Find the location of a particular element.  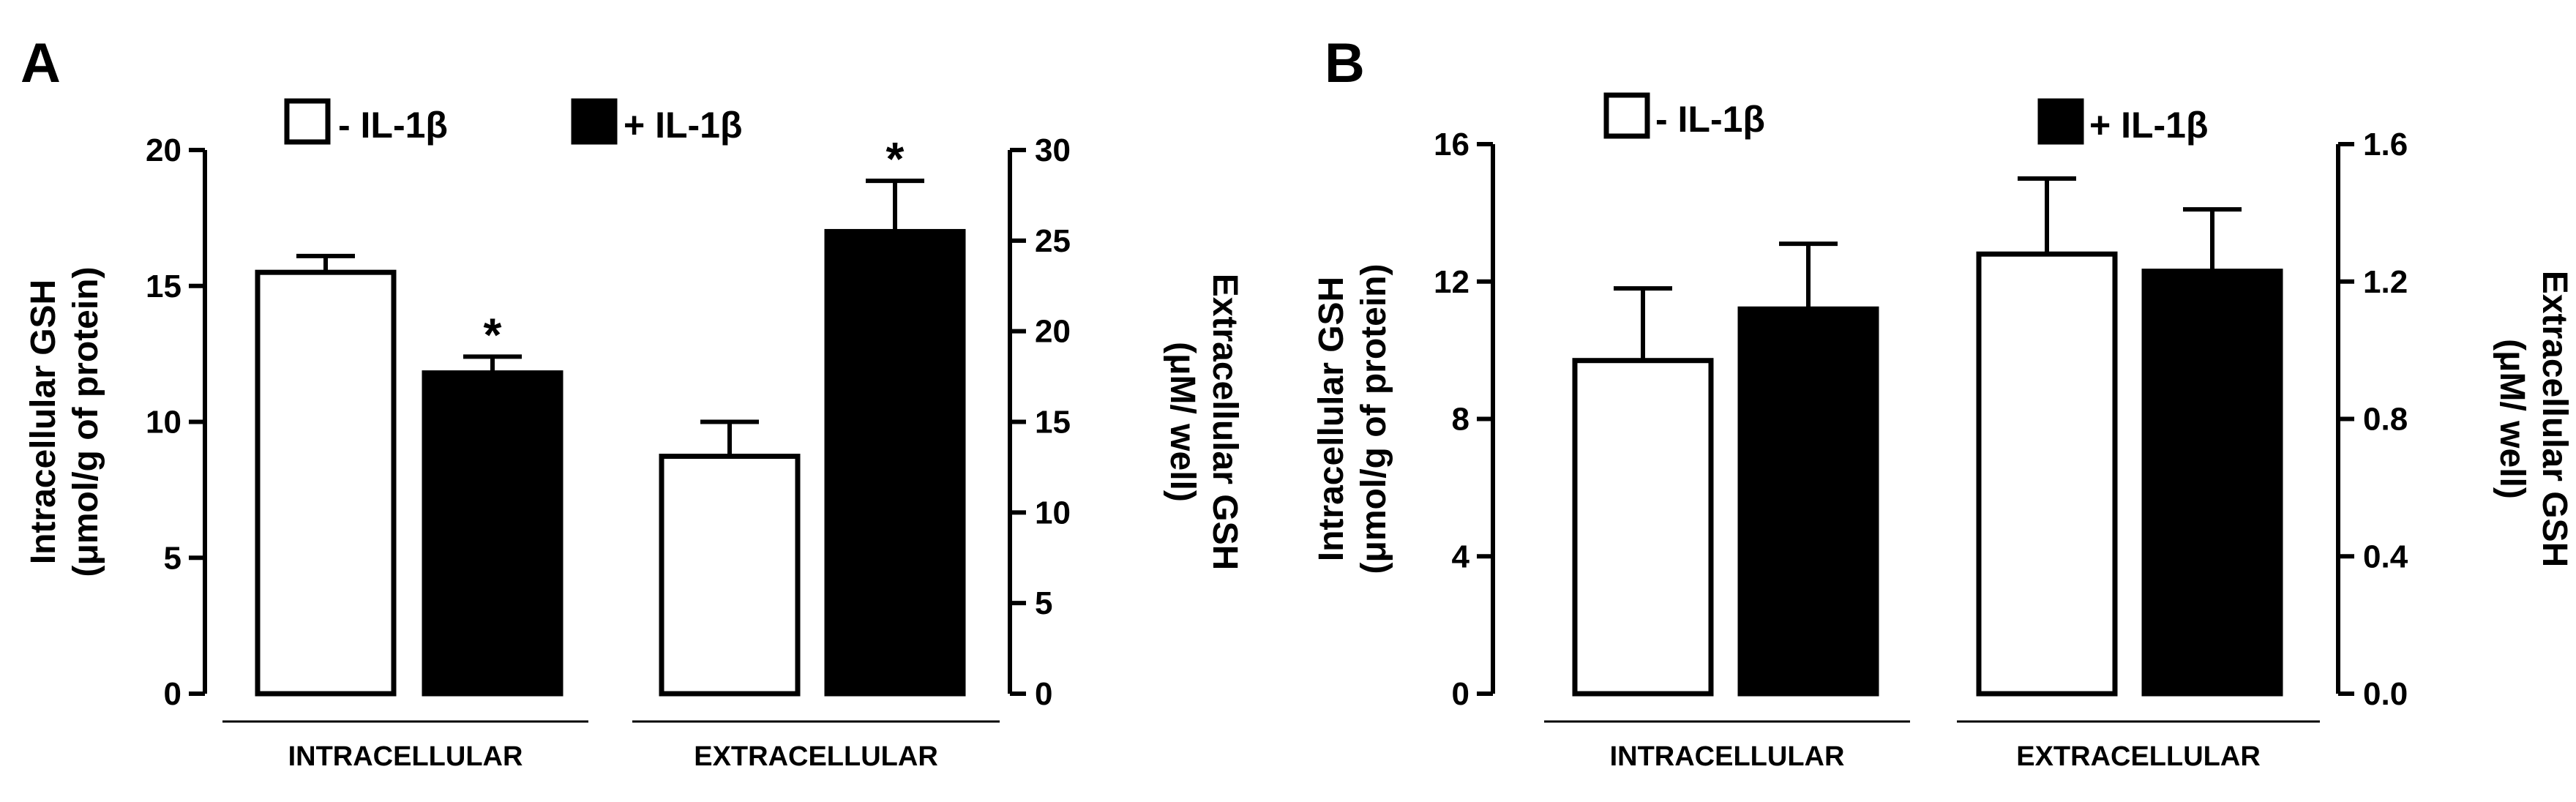

right-tick-label: 1.6 is located at coordinates (2385, 144).